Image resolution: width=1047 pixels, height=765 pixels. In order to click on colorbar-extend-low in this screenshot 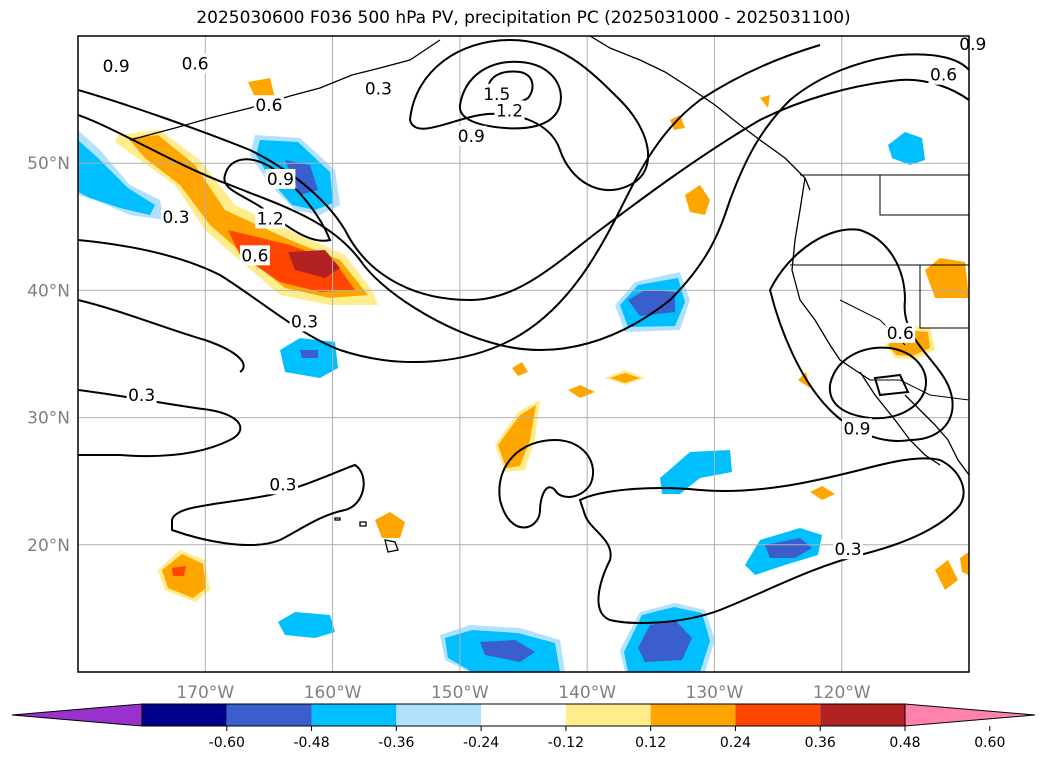, I will do `click(77, 715)`.